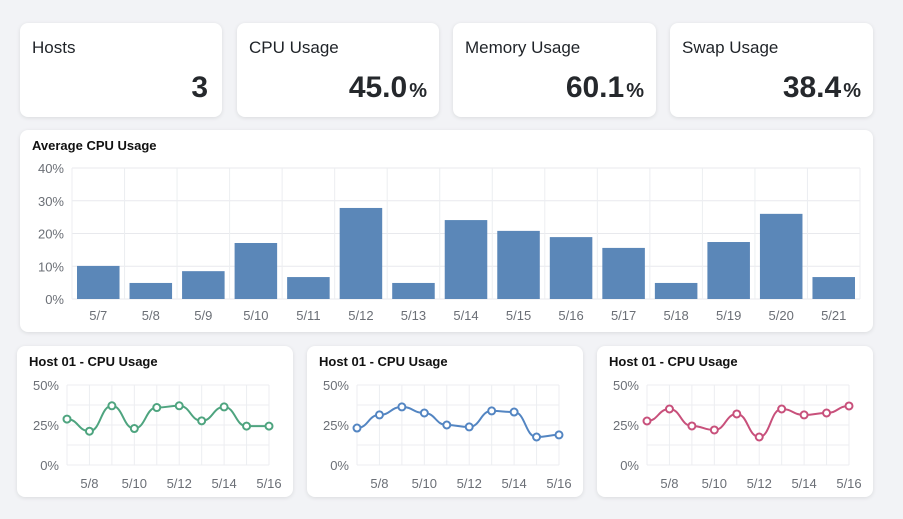 This screenshot has height=519, width=903. What do you see at coordinates (413, 315) in the screenshot?
I see `x-tick-label: 5/13` at bounding box center [413, 315].